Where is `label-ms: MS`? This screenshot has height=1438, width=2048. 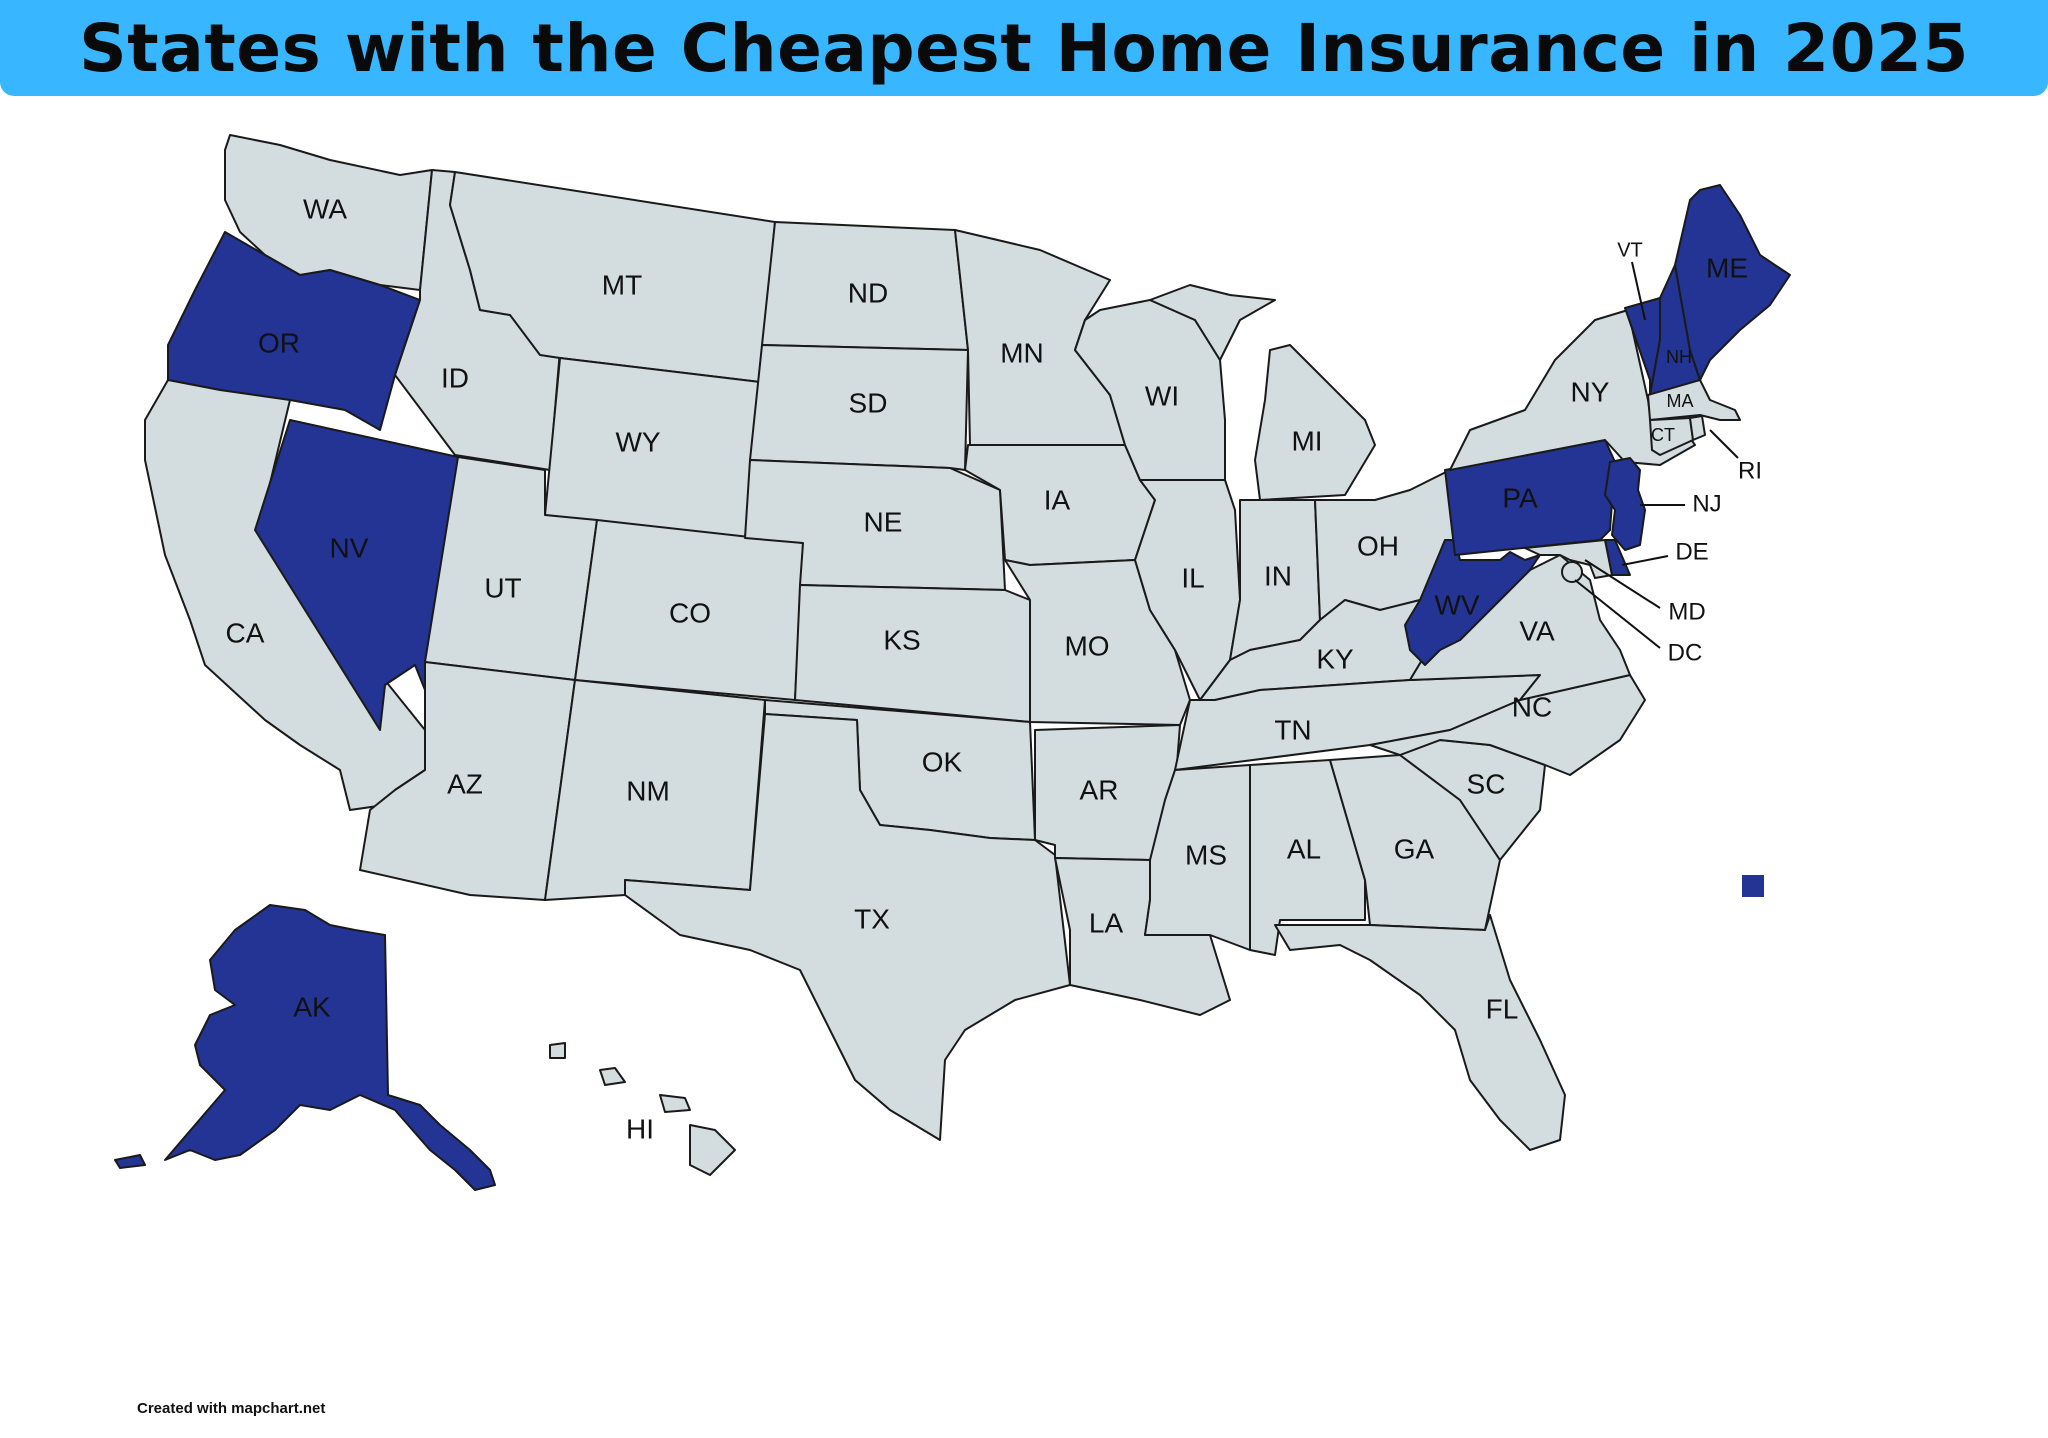
label-ms: MS is located at coordinates (1206, 854).